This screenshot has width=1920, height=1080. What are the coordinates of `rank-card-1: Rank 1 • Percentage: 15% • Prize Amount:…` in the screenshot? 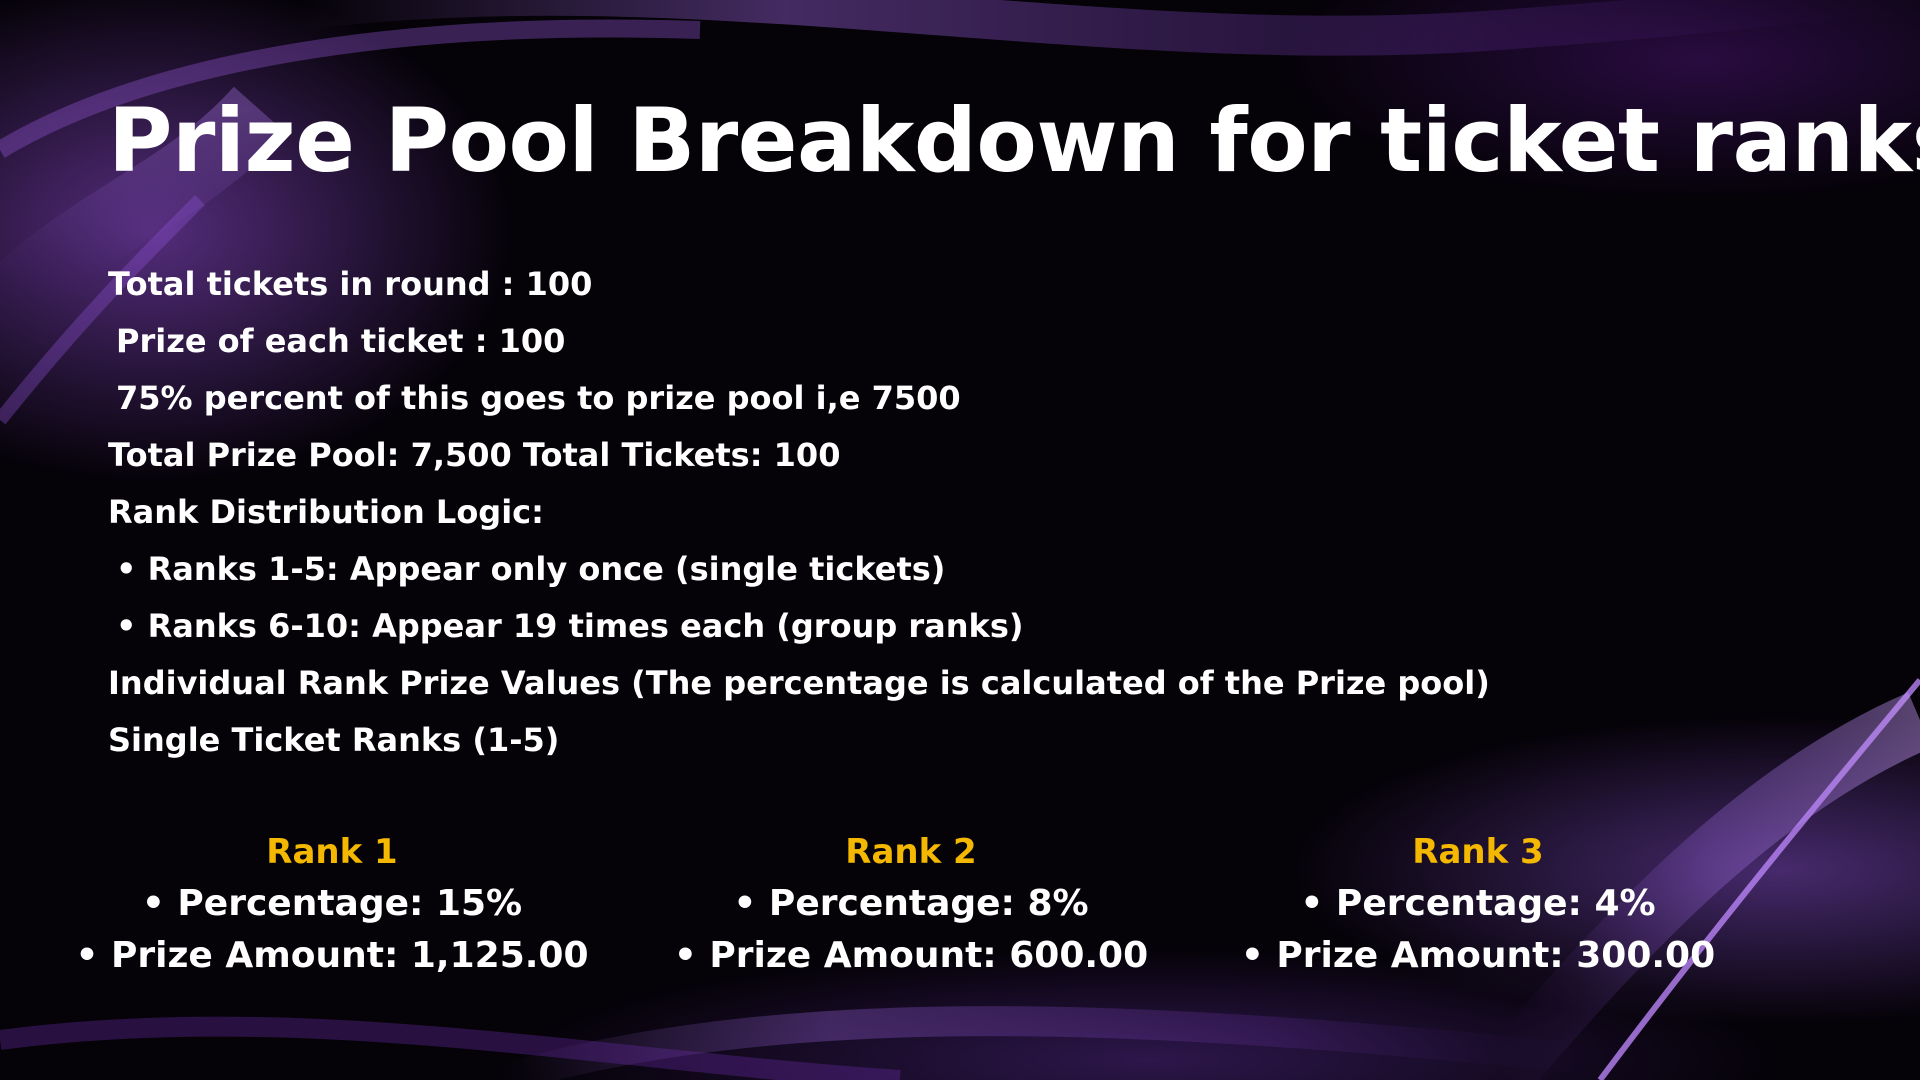 It's located at (332, 904).